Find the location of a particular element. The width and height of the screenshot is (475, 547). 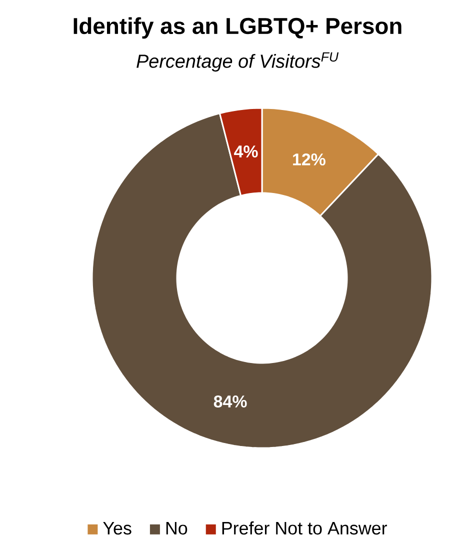

chart-title: Identify as an LGBTQ+ Person is located at coordinates (238, 28).